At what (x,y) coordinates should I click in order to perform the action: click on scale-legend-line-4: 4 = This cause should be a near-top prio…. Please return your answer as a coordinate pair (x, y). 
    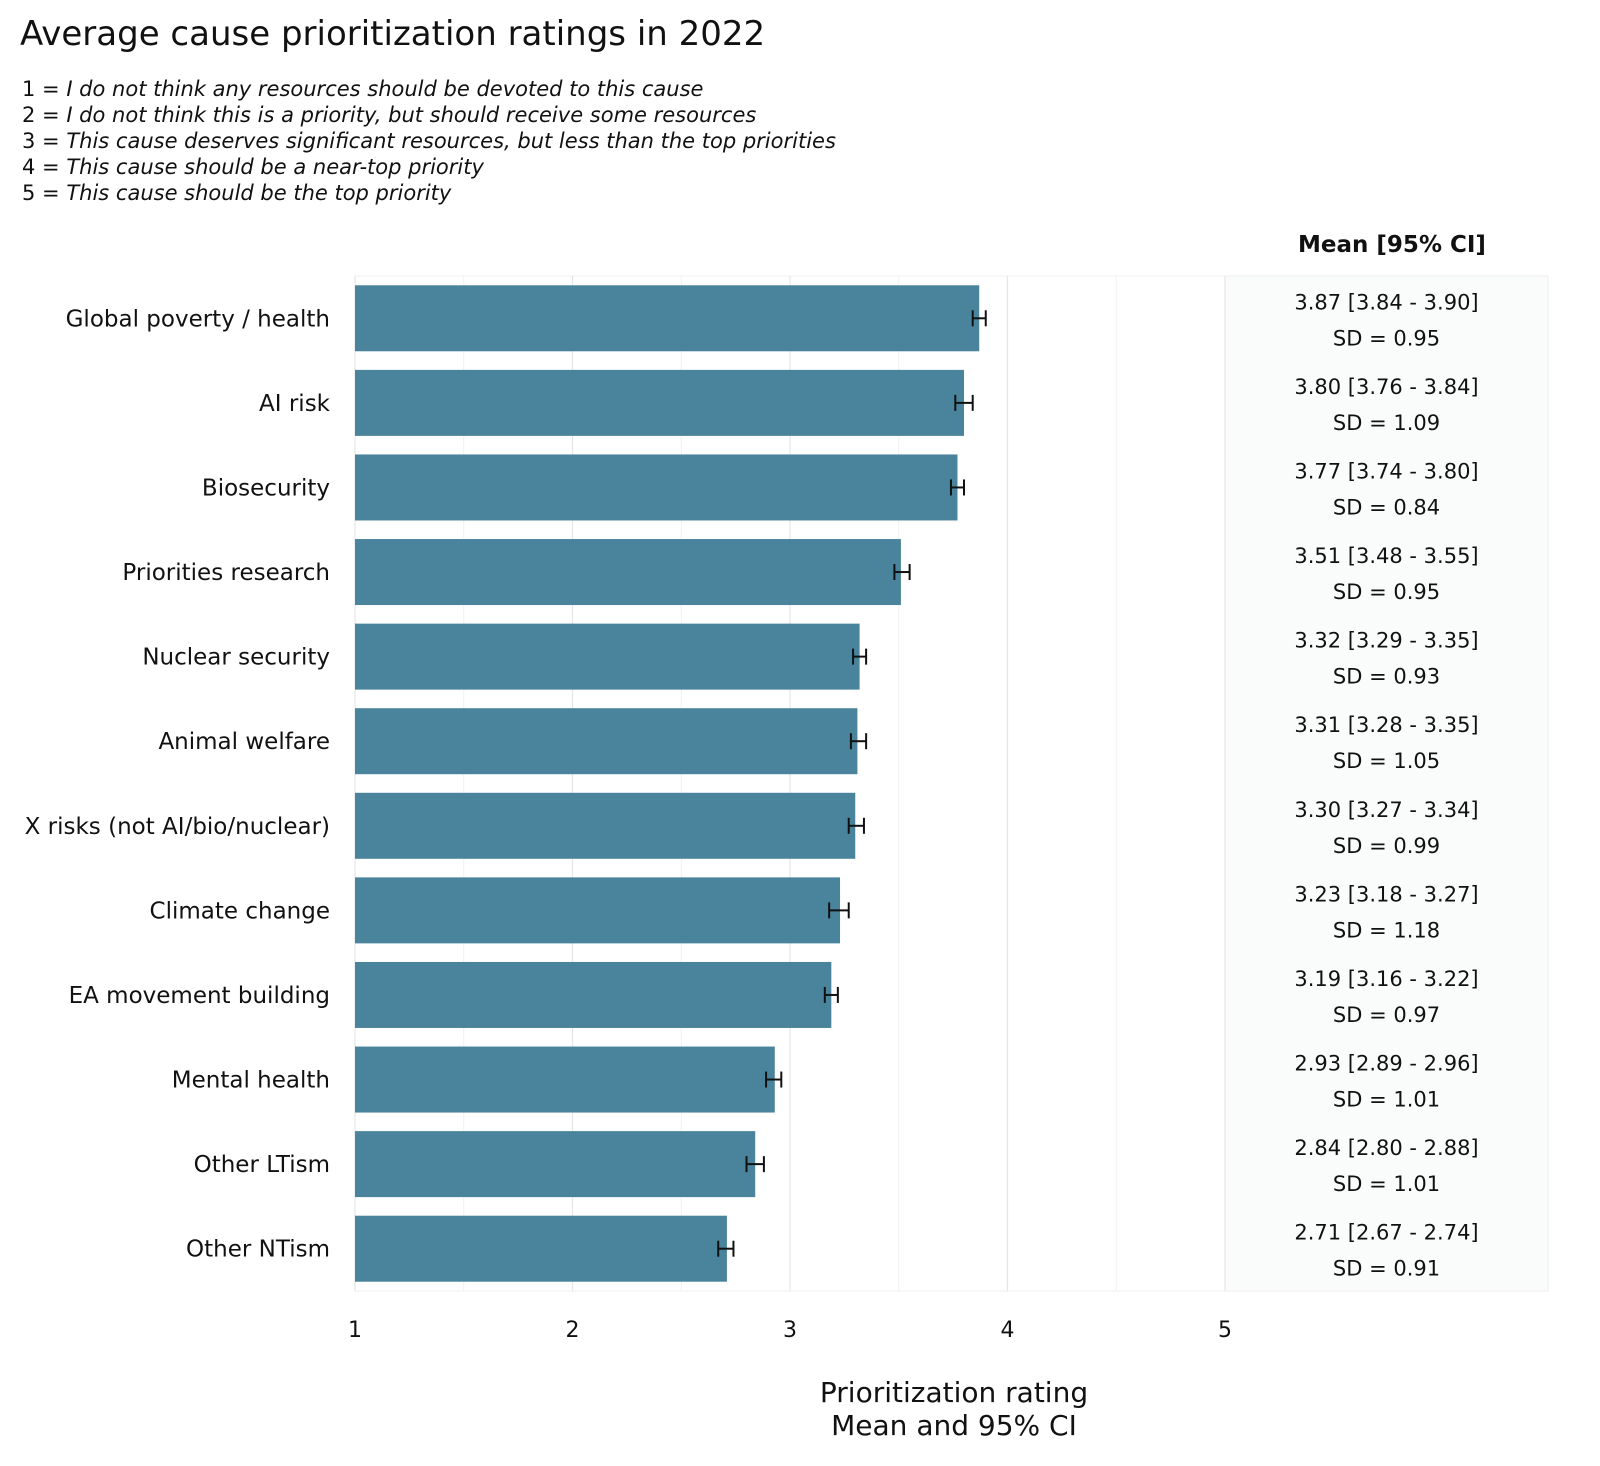
    Looking at the image, I should click on (429, 167).